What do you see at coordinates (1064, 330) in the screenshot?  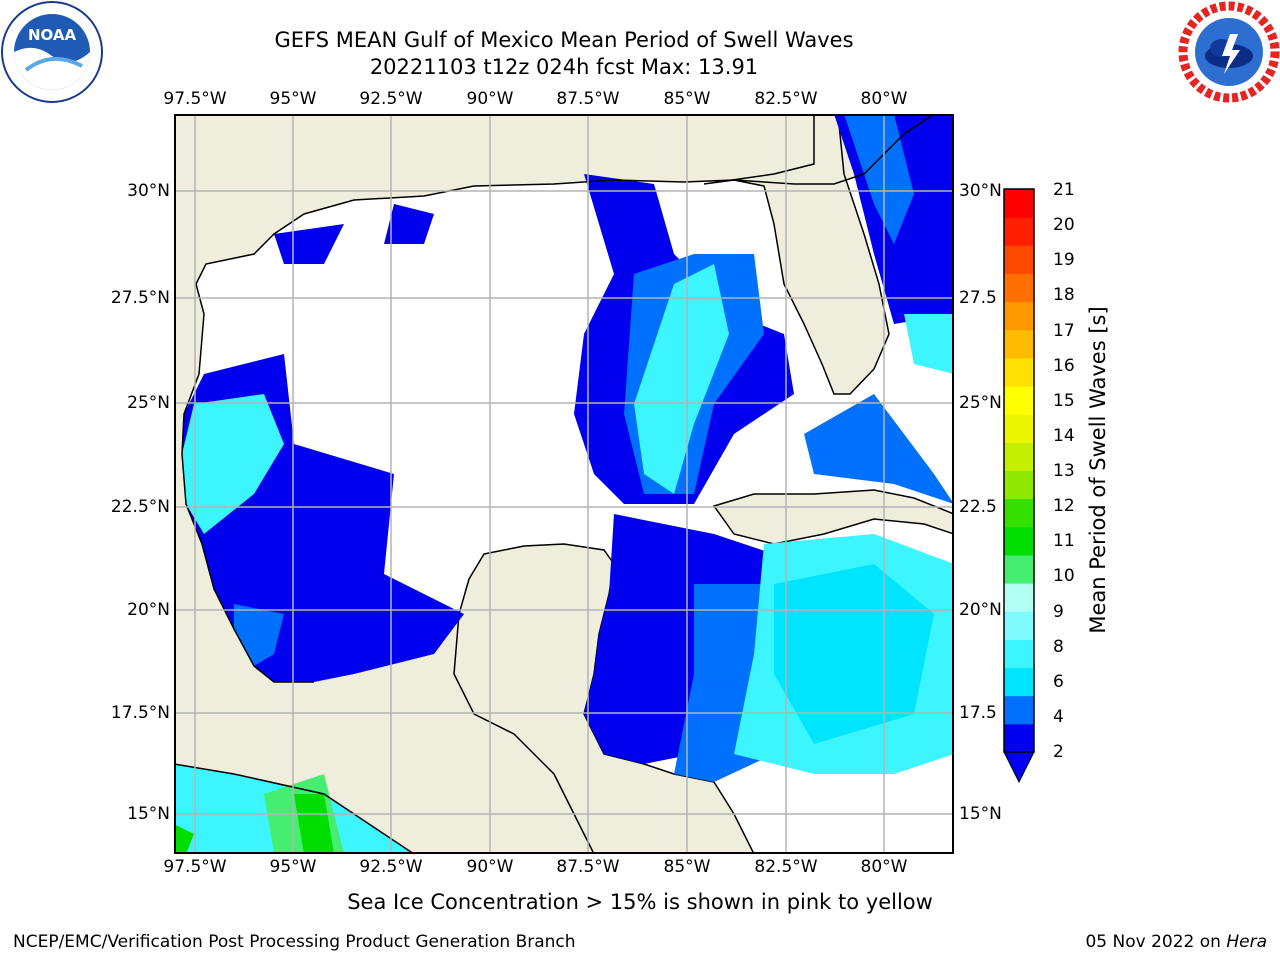 I see `colorbar-tick-label: 17` at bounding box center [1064, 330].